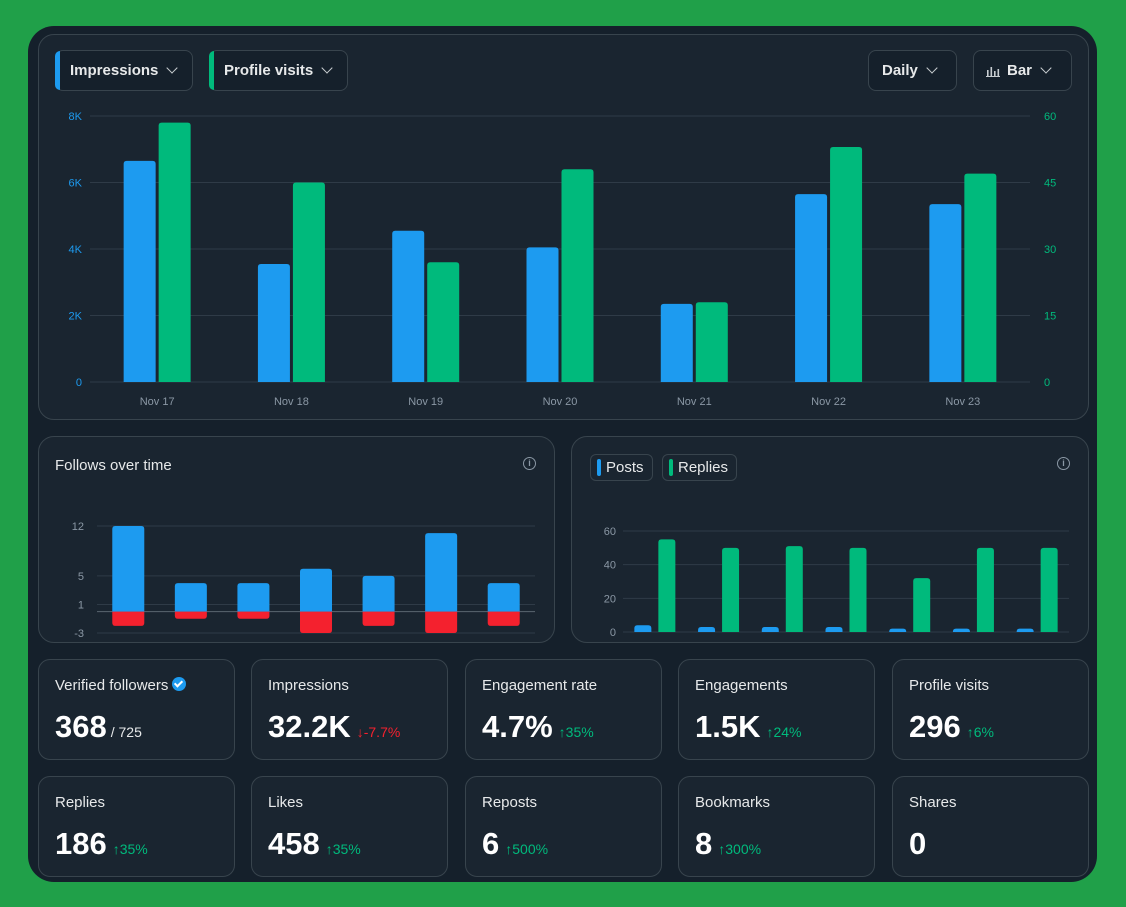  What do you see at coordinates (918, 843) in the screenshot?
I see `stat-value: 0` at bounding box center [918, 843].